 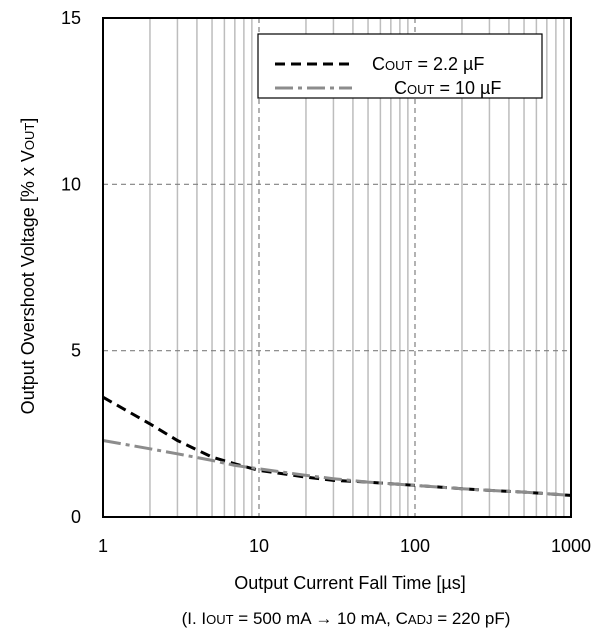 What do you see at coordinates (76, 517) in the screenshot?
I see `y-tick-label: 0` at bounding box center [76, 517].